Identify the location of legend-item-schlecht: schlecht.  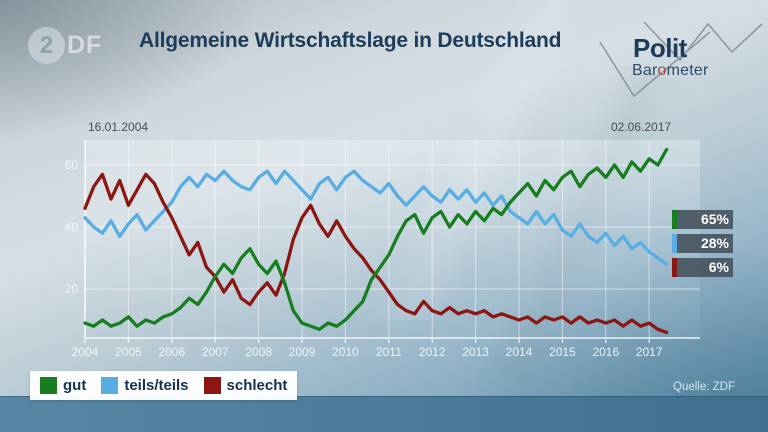
(245, 385).